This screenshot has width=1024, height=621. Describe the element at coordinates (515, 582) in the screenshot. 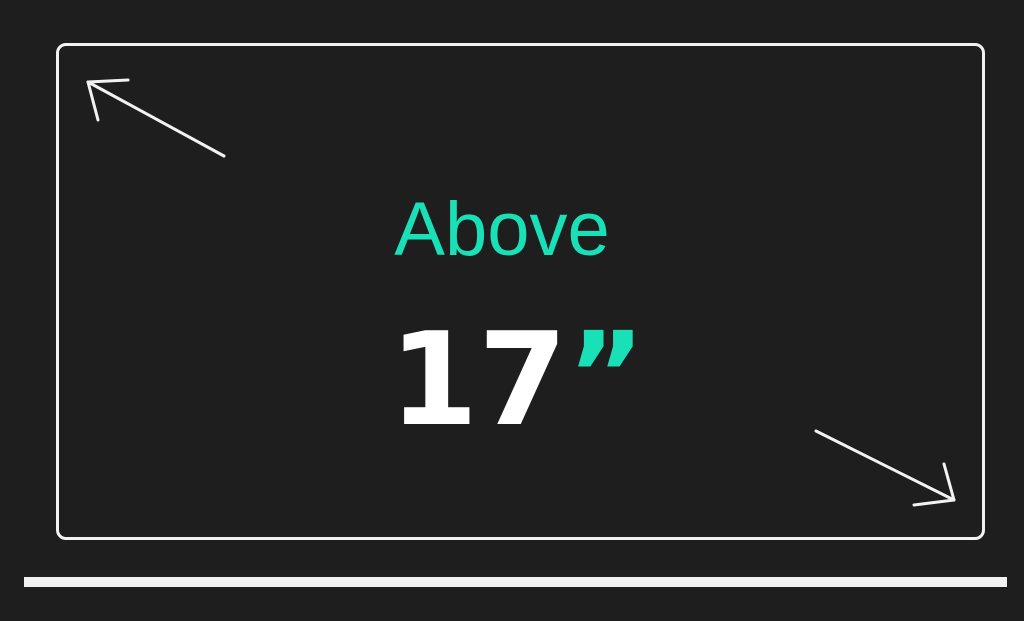

I see `laptop-base-line` at that location.